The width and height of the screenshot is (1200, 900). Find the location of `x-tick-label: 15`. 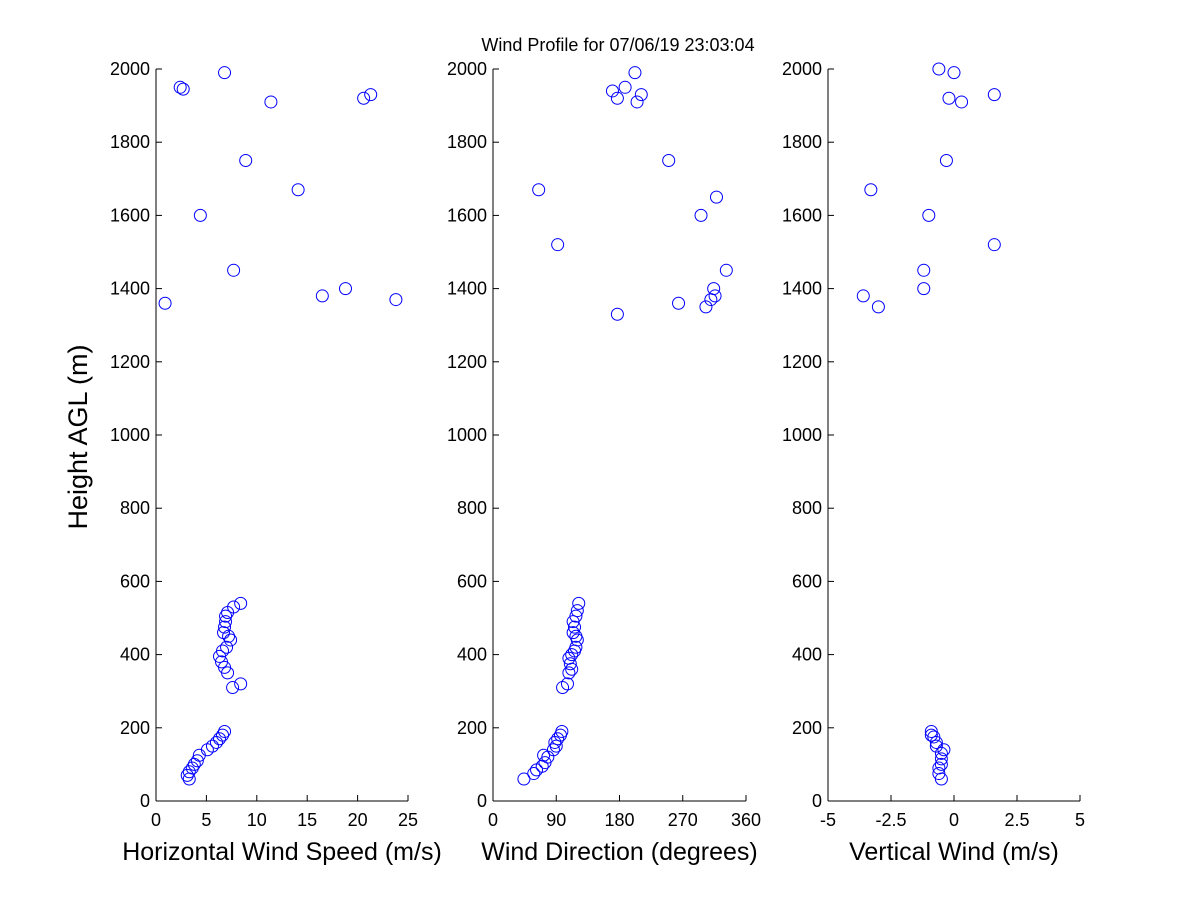

x-tick-label: 15 is located at coordinates (307, 820).